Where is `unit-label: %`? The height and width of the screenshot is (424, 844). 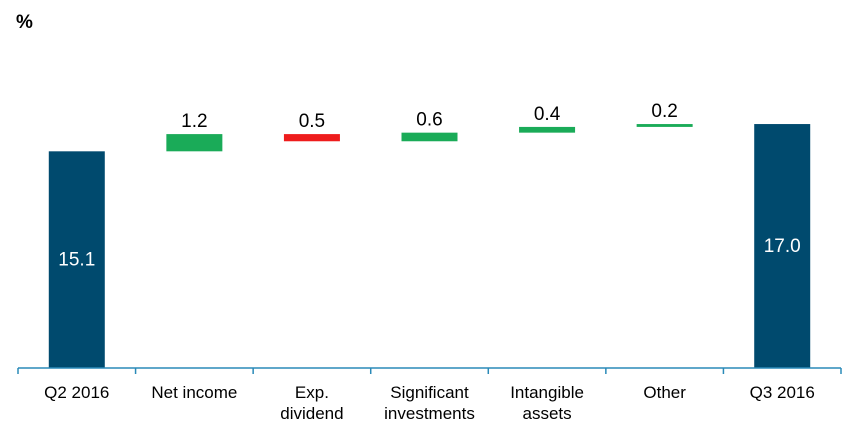
unit-label: % is located at coordinates (24, 22).